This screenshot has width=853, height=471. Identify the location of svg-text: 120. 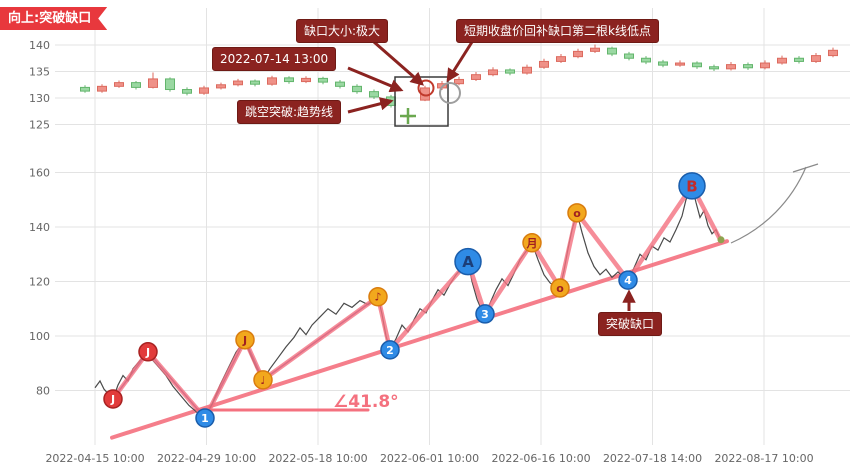
(39, 282).